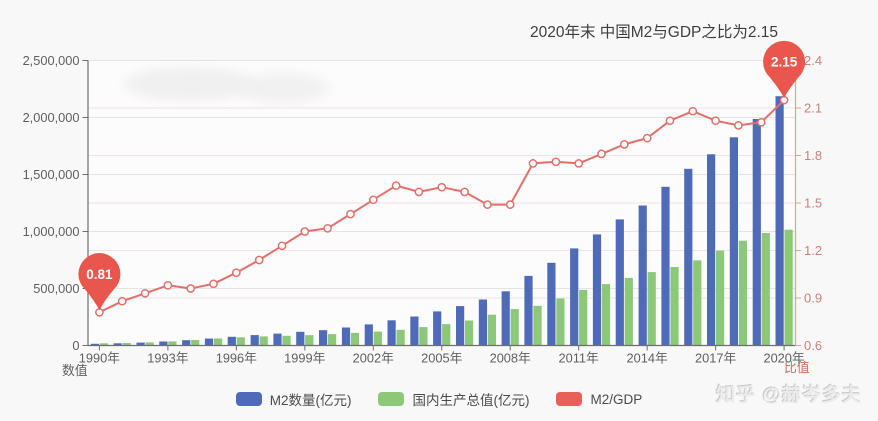 Image resolution: width=878 pixels, height=421 pixels. I want to click on m2-bar-2006, so click(460, 326).